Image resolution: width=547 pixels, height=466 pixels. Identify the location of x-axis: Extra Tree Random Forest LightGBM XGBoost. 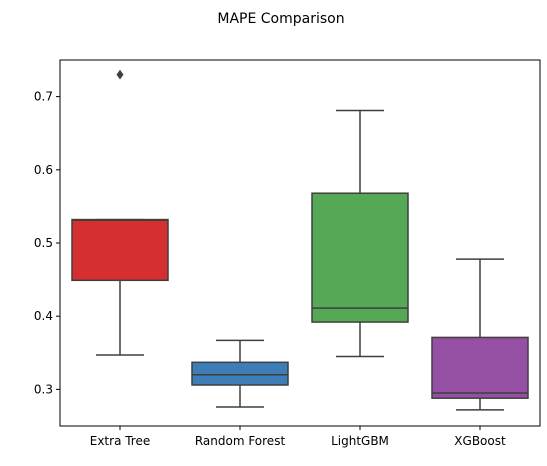
(298, 437).